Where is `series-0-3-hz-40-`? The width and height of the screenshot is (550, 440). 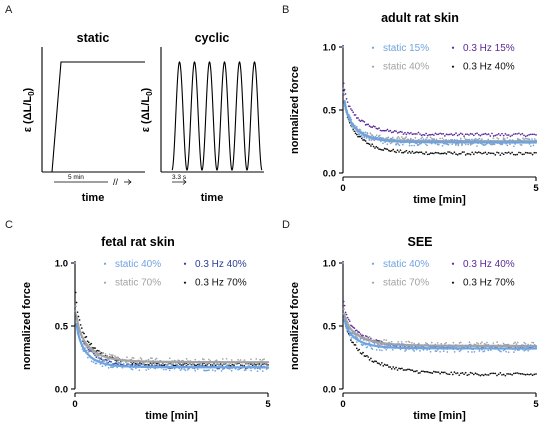
series-0-3-hz-40- is located at coordinates (439, 101).